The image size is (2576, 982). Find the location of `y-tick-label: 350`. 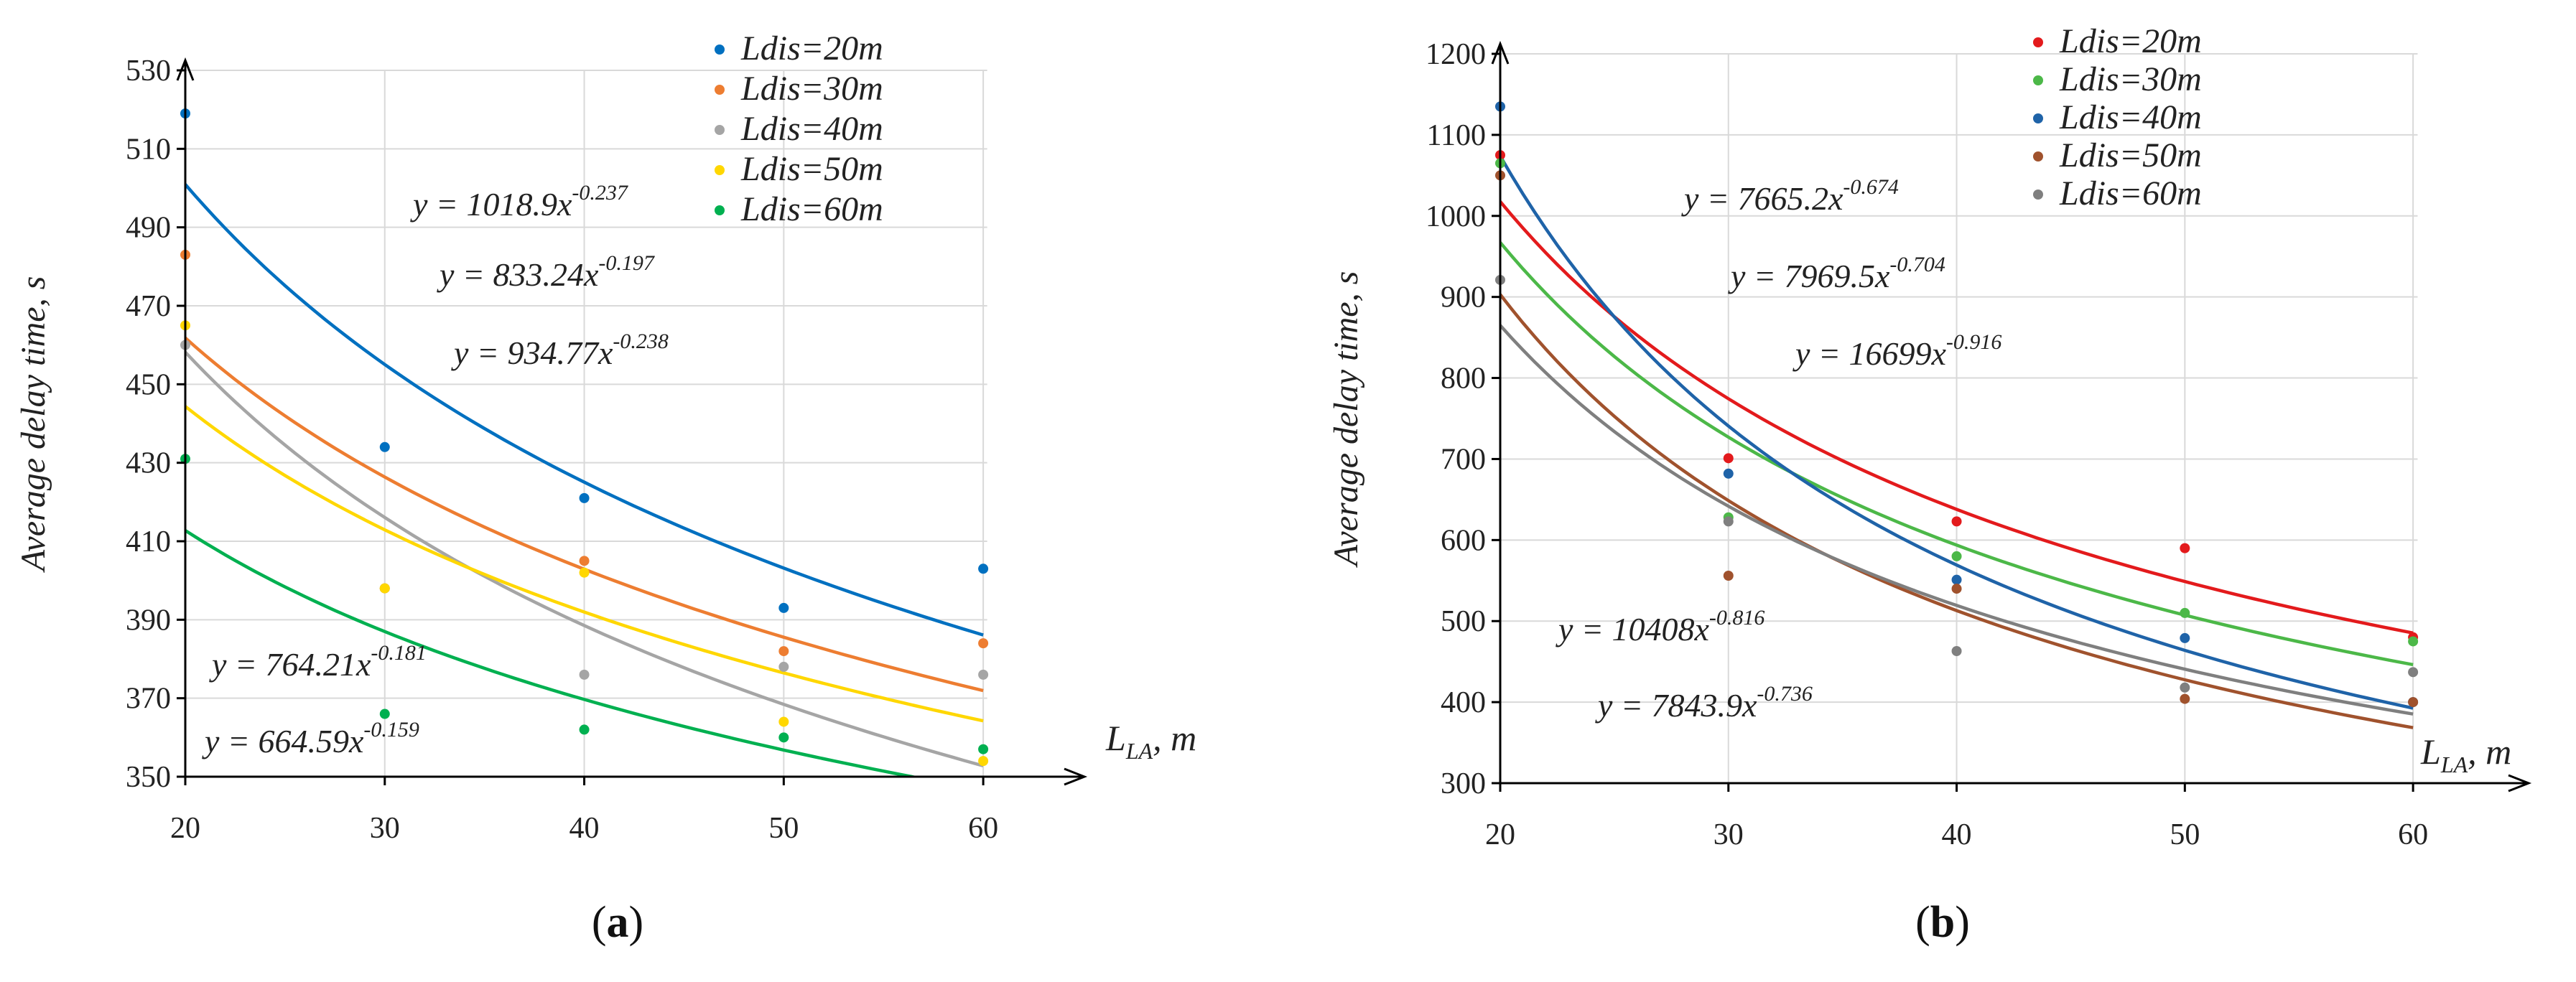

y-tick-label: 350 is located at coordinates (148, 777).